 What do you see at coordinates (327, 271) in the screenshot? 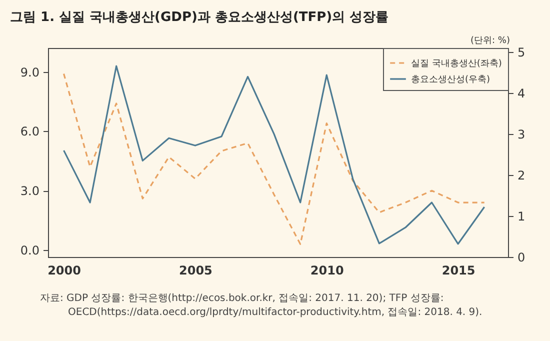
I see `x-tick-label: 2010` at bounding box center [327, 271].